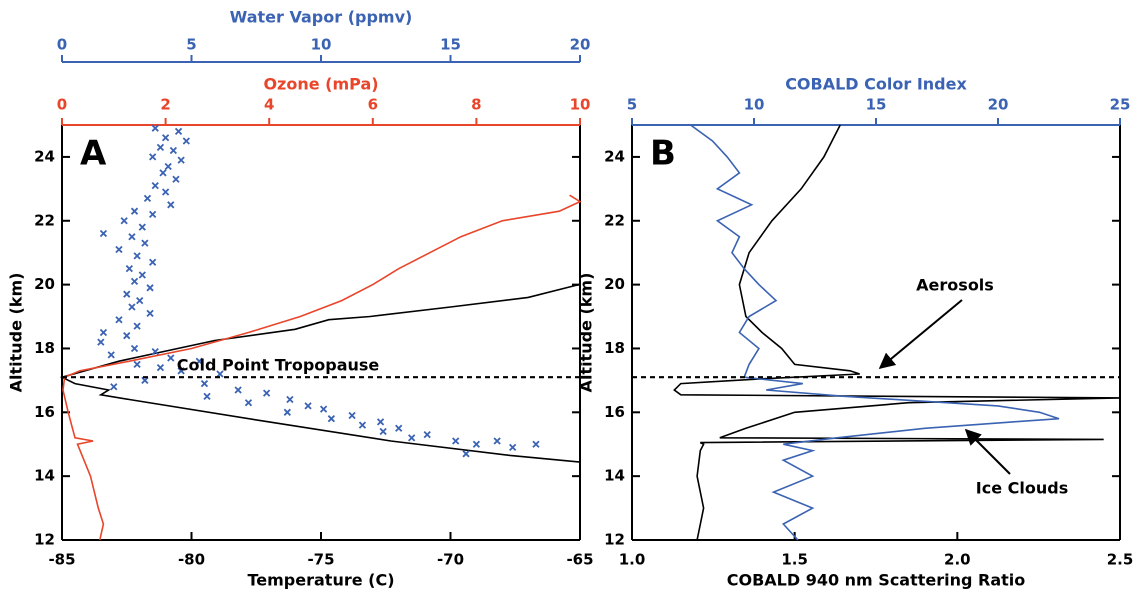  What do you see at coordinates (321, 45) in the screenshot?
I see `x3-tick-label: 10` at bounding box center [321, 45].